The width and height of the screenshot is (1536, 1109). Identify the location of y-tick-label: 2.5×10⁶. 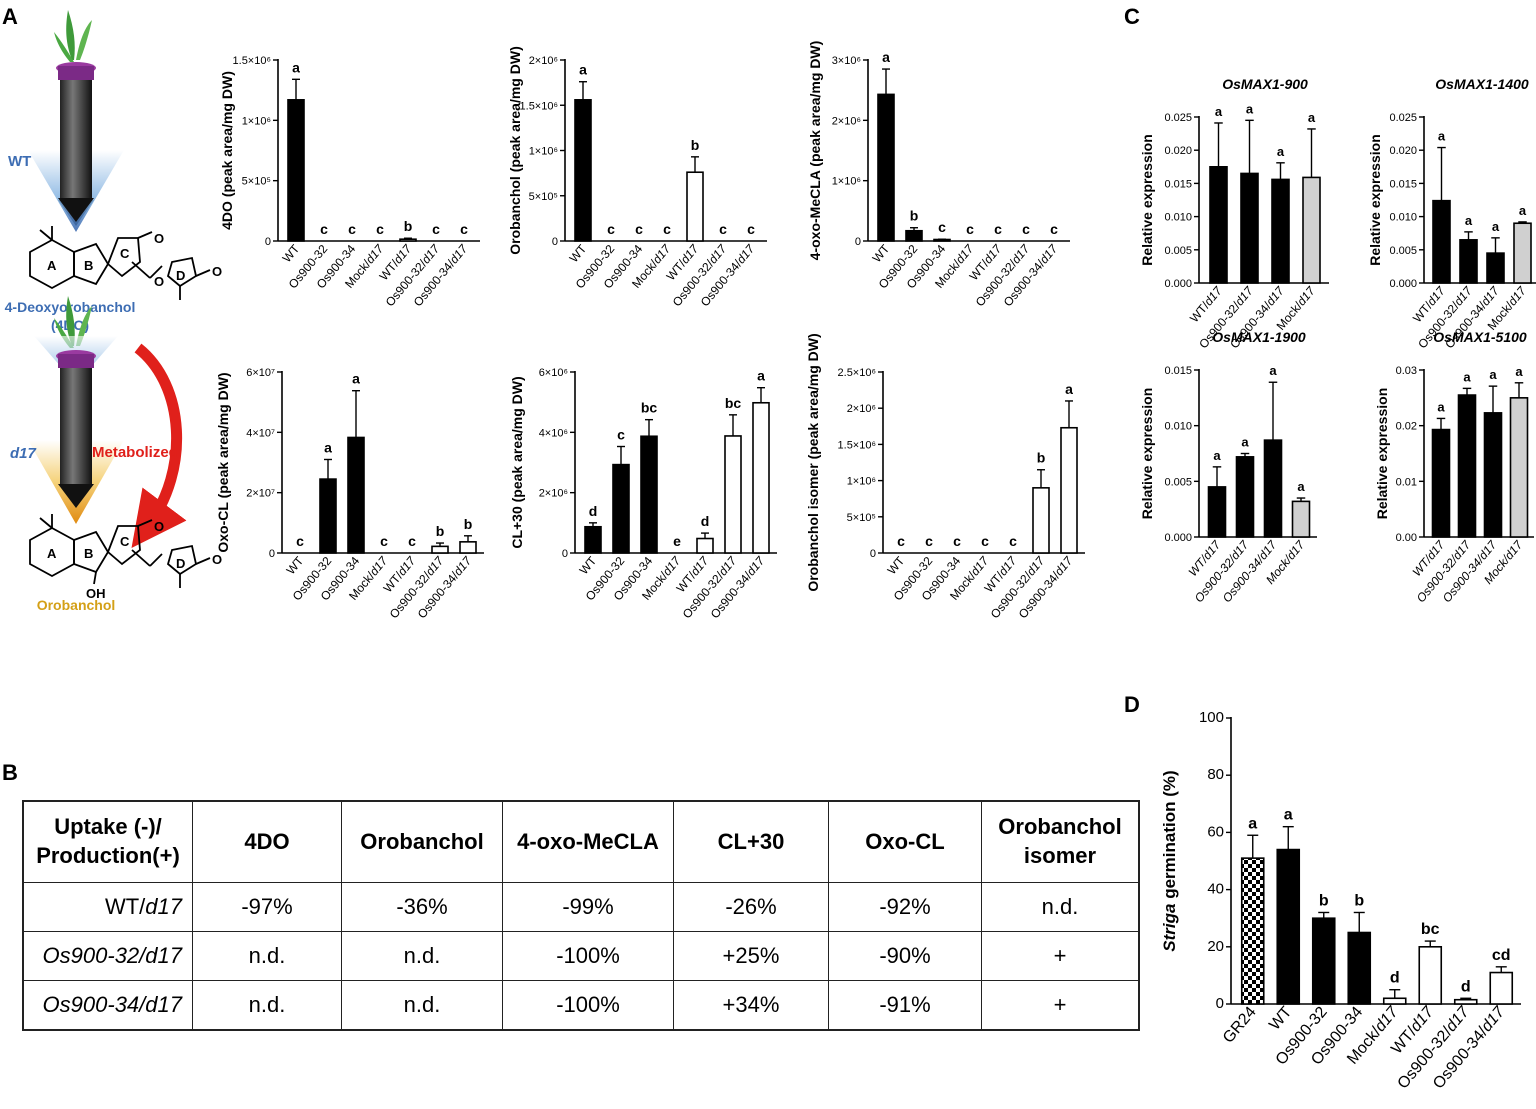
(857, 373).